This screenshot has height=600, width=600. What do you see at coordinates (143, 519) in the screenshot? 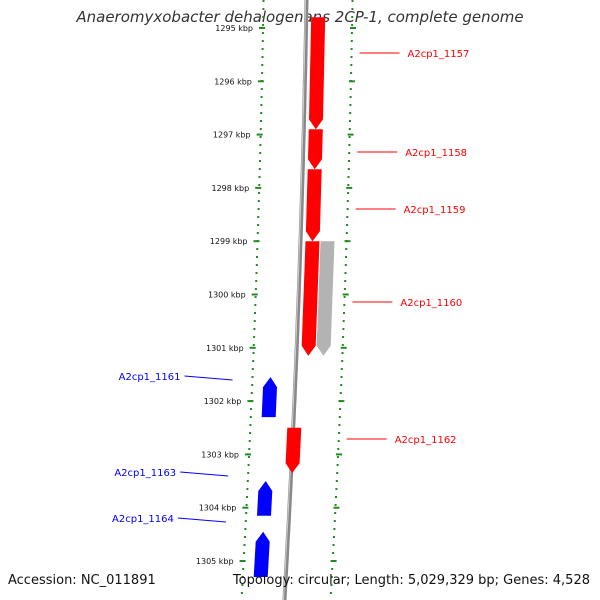
I see `gene-label-a2cp1-1164: A2cp1_1164` at bounding box center [143, 519].